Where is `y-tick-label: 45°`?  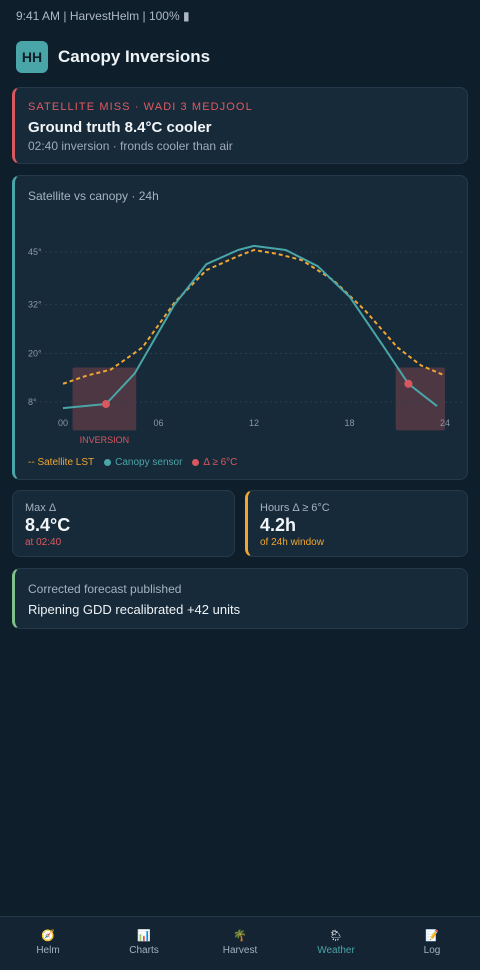
y-tick-label: 45° is located at coordinates (35, 252).